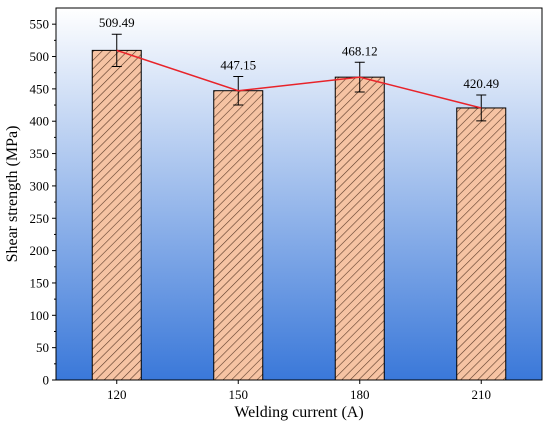 The width and height of the screenshot is (550, 429). I want to click on error-bars-group, so click(299, 77).